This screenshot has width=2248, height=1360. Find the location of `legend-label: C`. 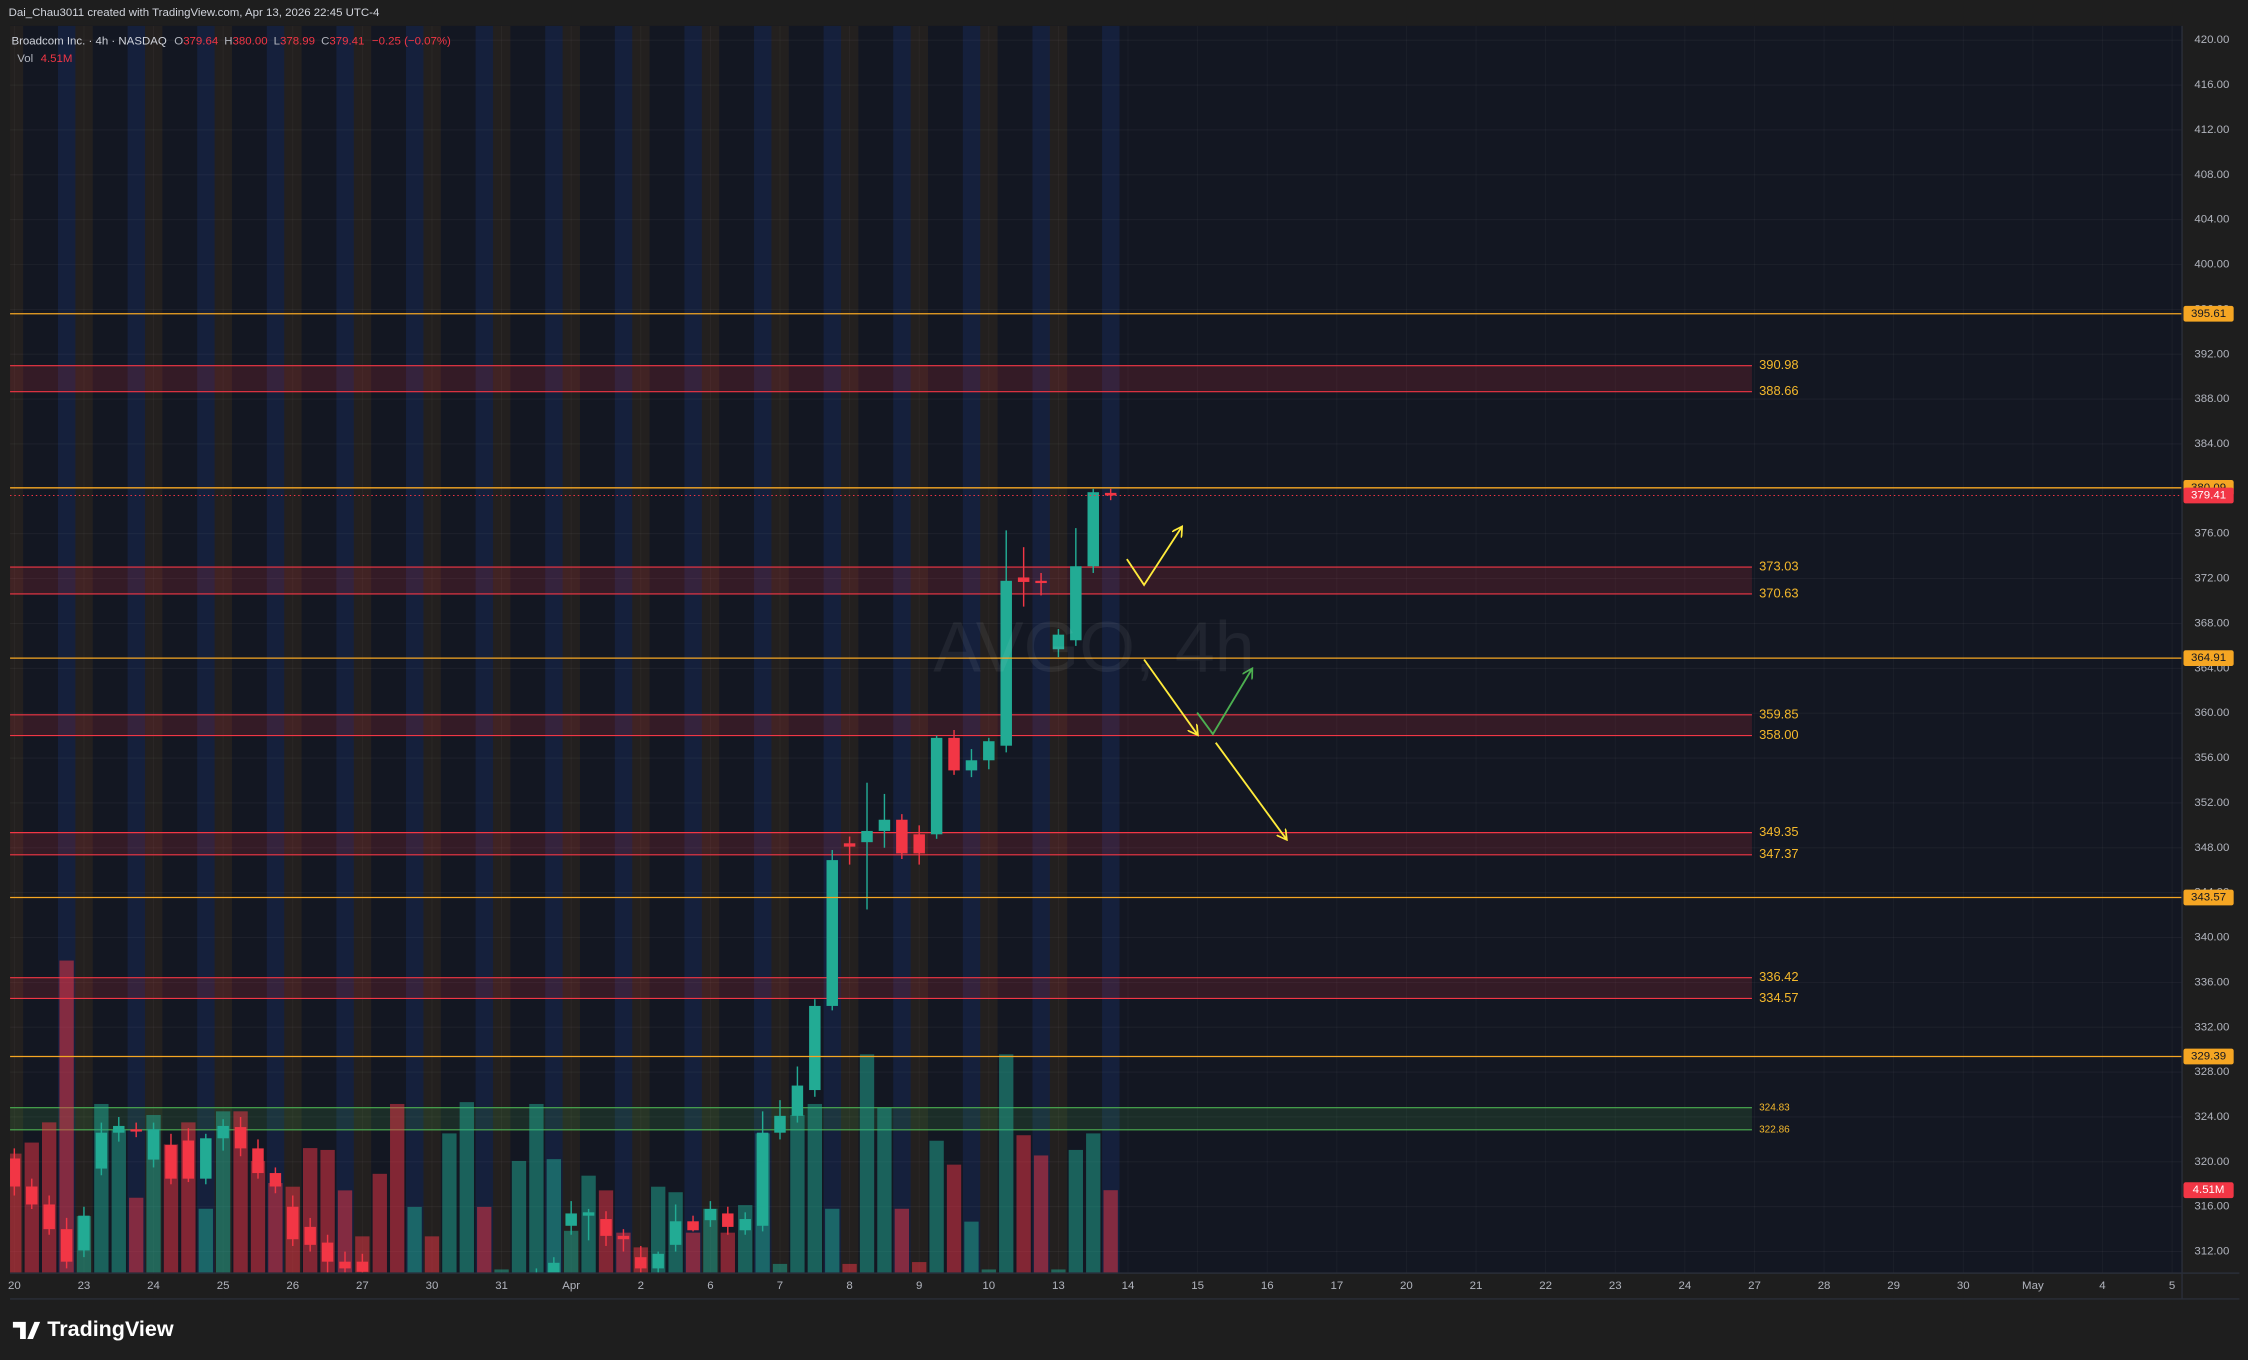

legend-label: C is located at coordinates (325, 42).